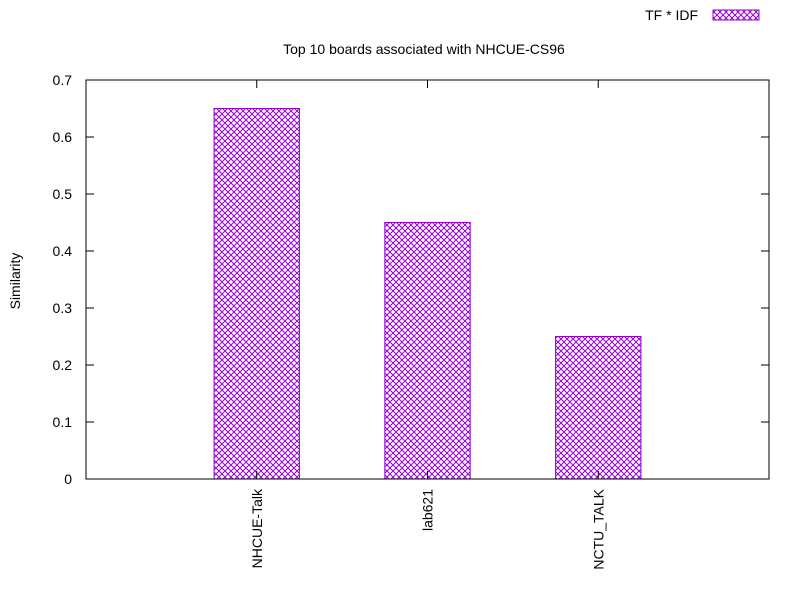 The image size is (800, 600). What do you see at coordinates (424, 49) in the screenshot?
I see `chart-title: Top 10 boards associated with NHCUE-CS96` at bounding box center [424, 49].